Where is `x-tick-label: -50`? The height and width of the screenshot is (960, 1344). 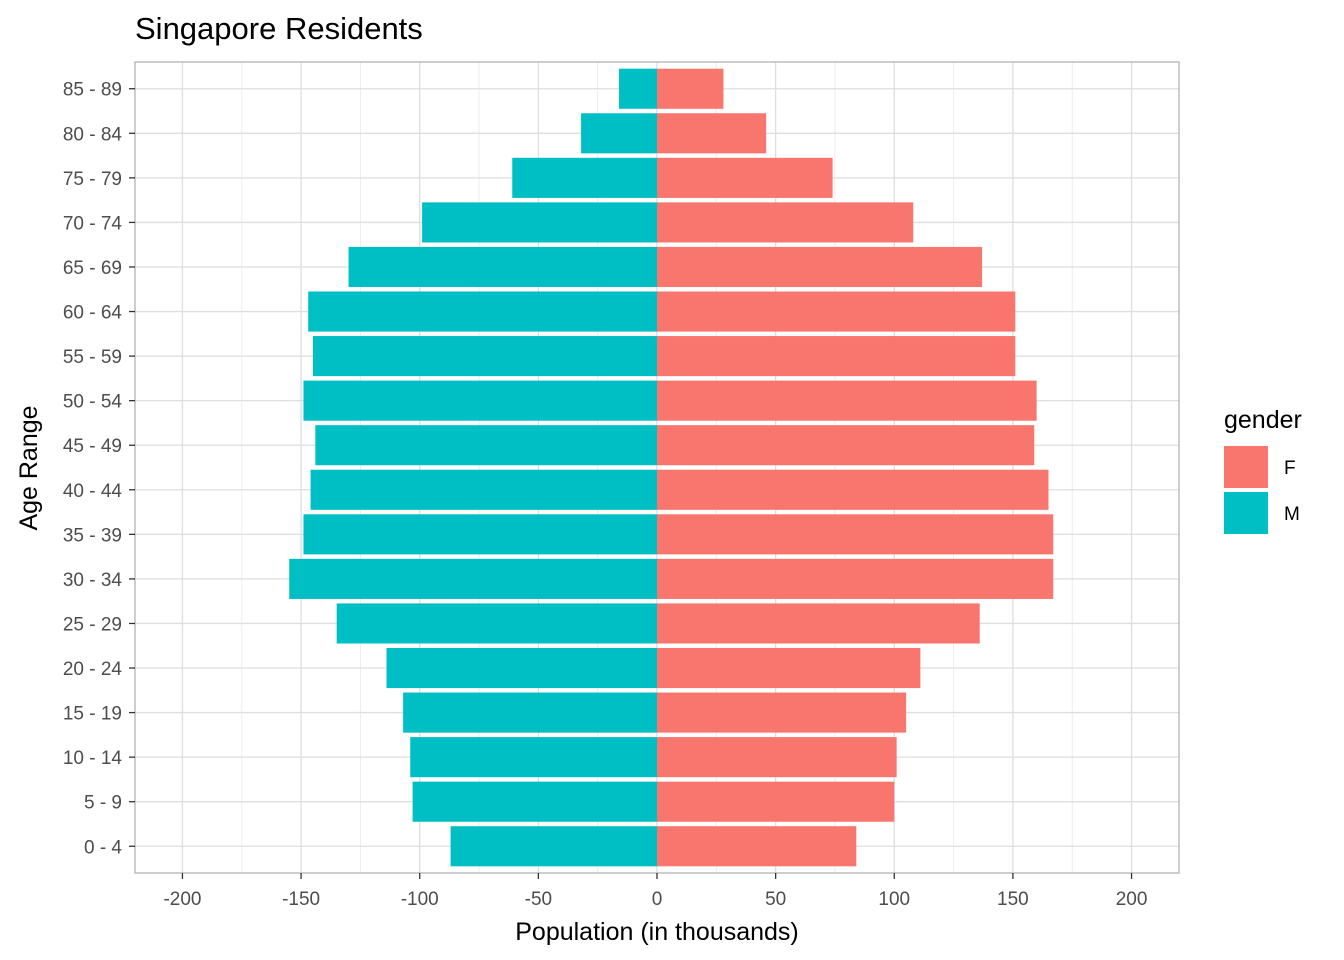 x-tick-label: -50 is located at coordinates (538, 899).